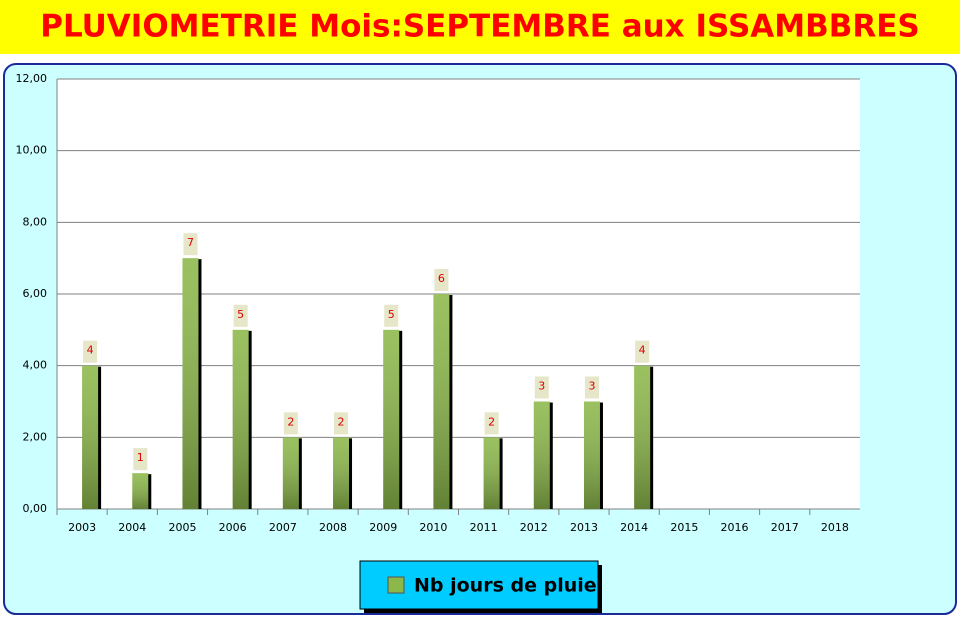 The height and width of the screenshot is (623, 960). What do you see at coordinates (233, 527) in the screenshot?
I see `x-tick-label: 2006` at bounding box center [233, 527].